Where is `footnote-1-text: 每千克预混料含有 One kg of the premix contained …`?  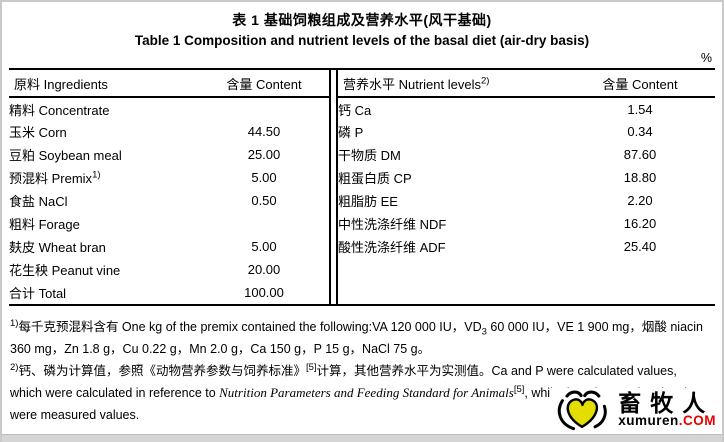
footnote-1-text: 每千克预混料含有 One kg of the premix contained … is located at coordinates (250, 327).